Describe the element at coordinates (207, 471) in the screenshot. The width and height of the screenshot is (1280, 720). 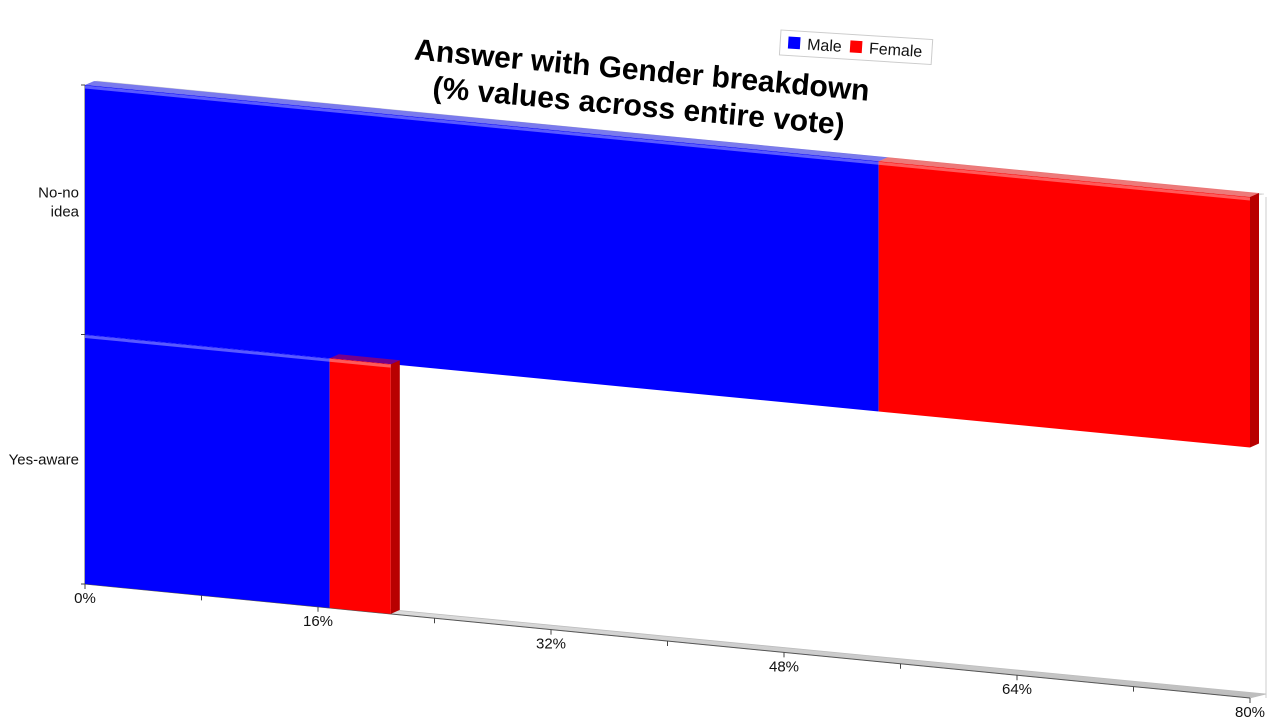
I see `bar-male-yes-aware` at that location.